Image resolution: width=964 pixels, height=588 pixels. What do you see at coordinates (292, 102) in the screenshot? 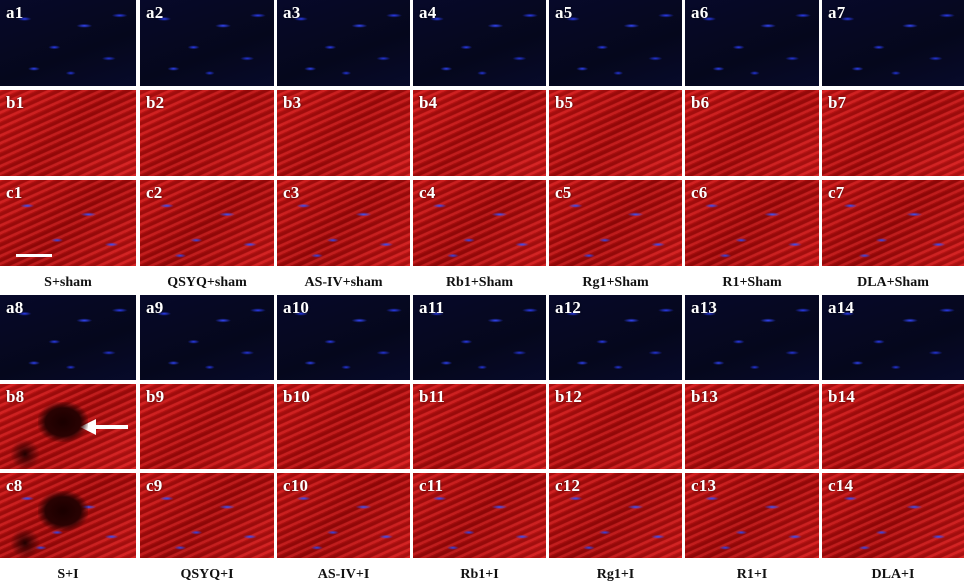
I see `panel-label: b3` at bounding box center [292, 102].